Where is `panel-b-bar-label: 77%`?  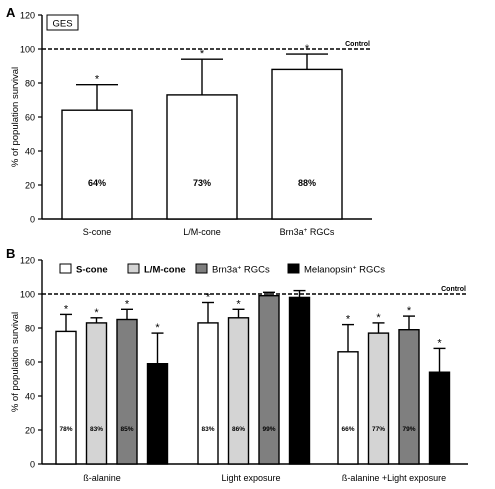 panel-b-bar-label: 77% is located at coordinates (378, 429).